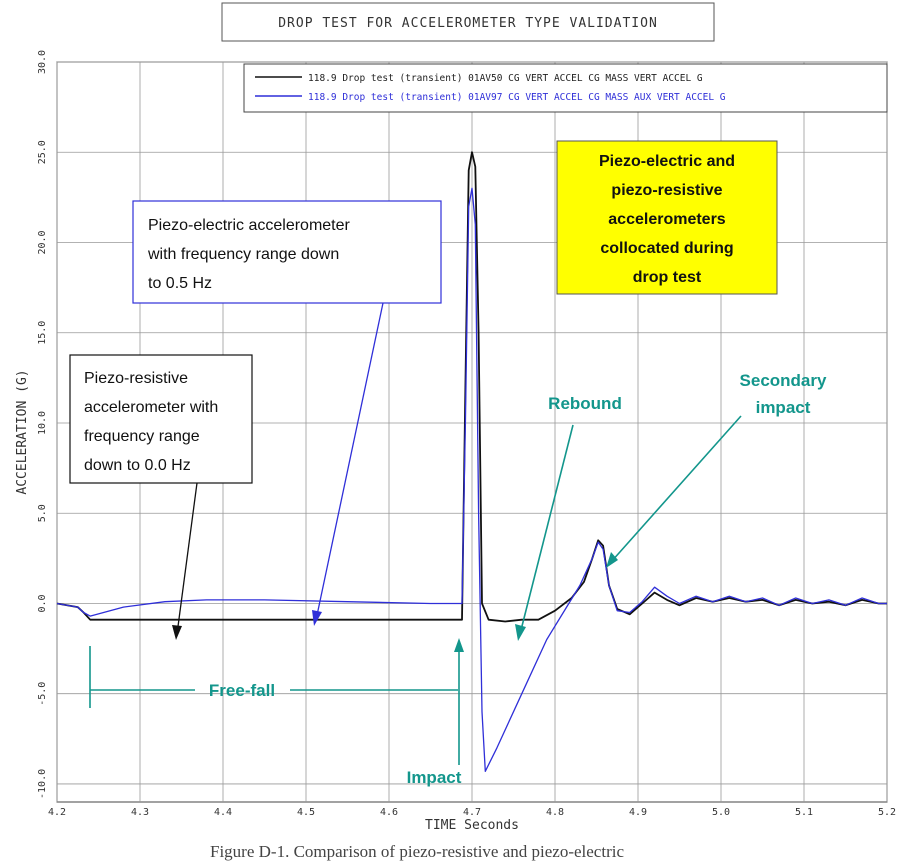 This screenshot has width=899, height=865. I want to click on x-tick-label: 4.2, so click(57, 812).